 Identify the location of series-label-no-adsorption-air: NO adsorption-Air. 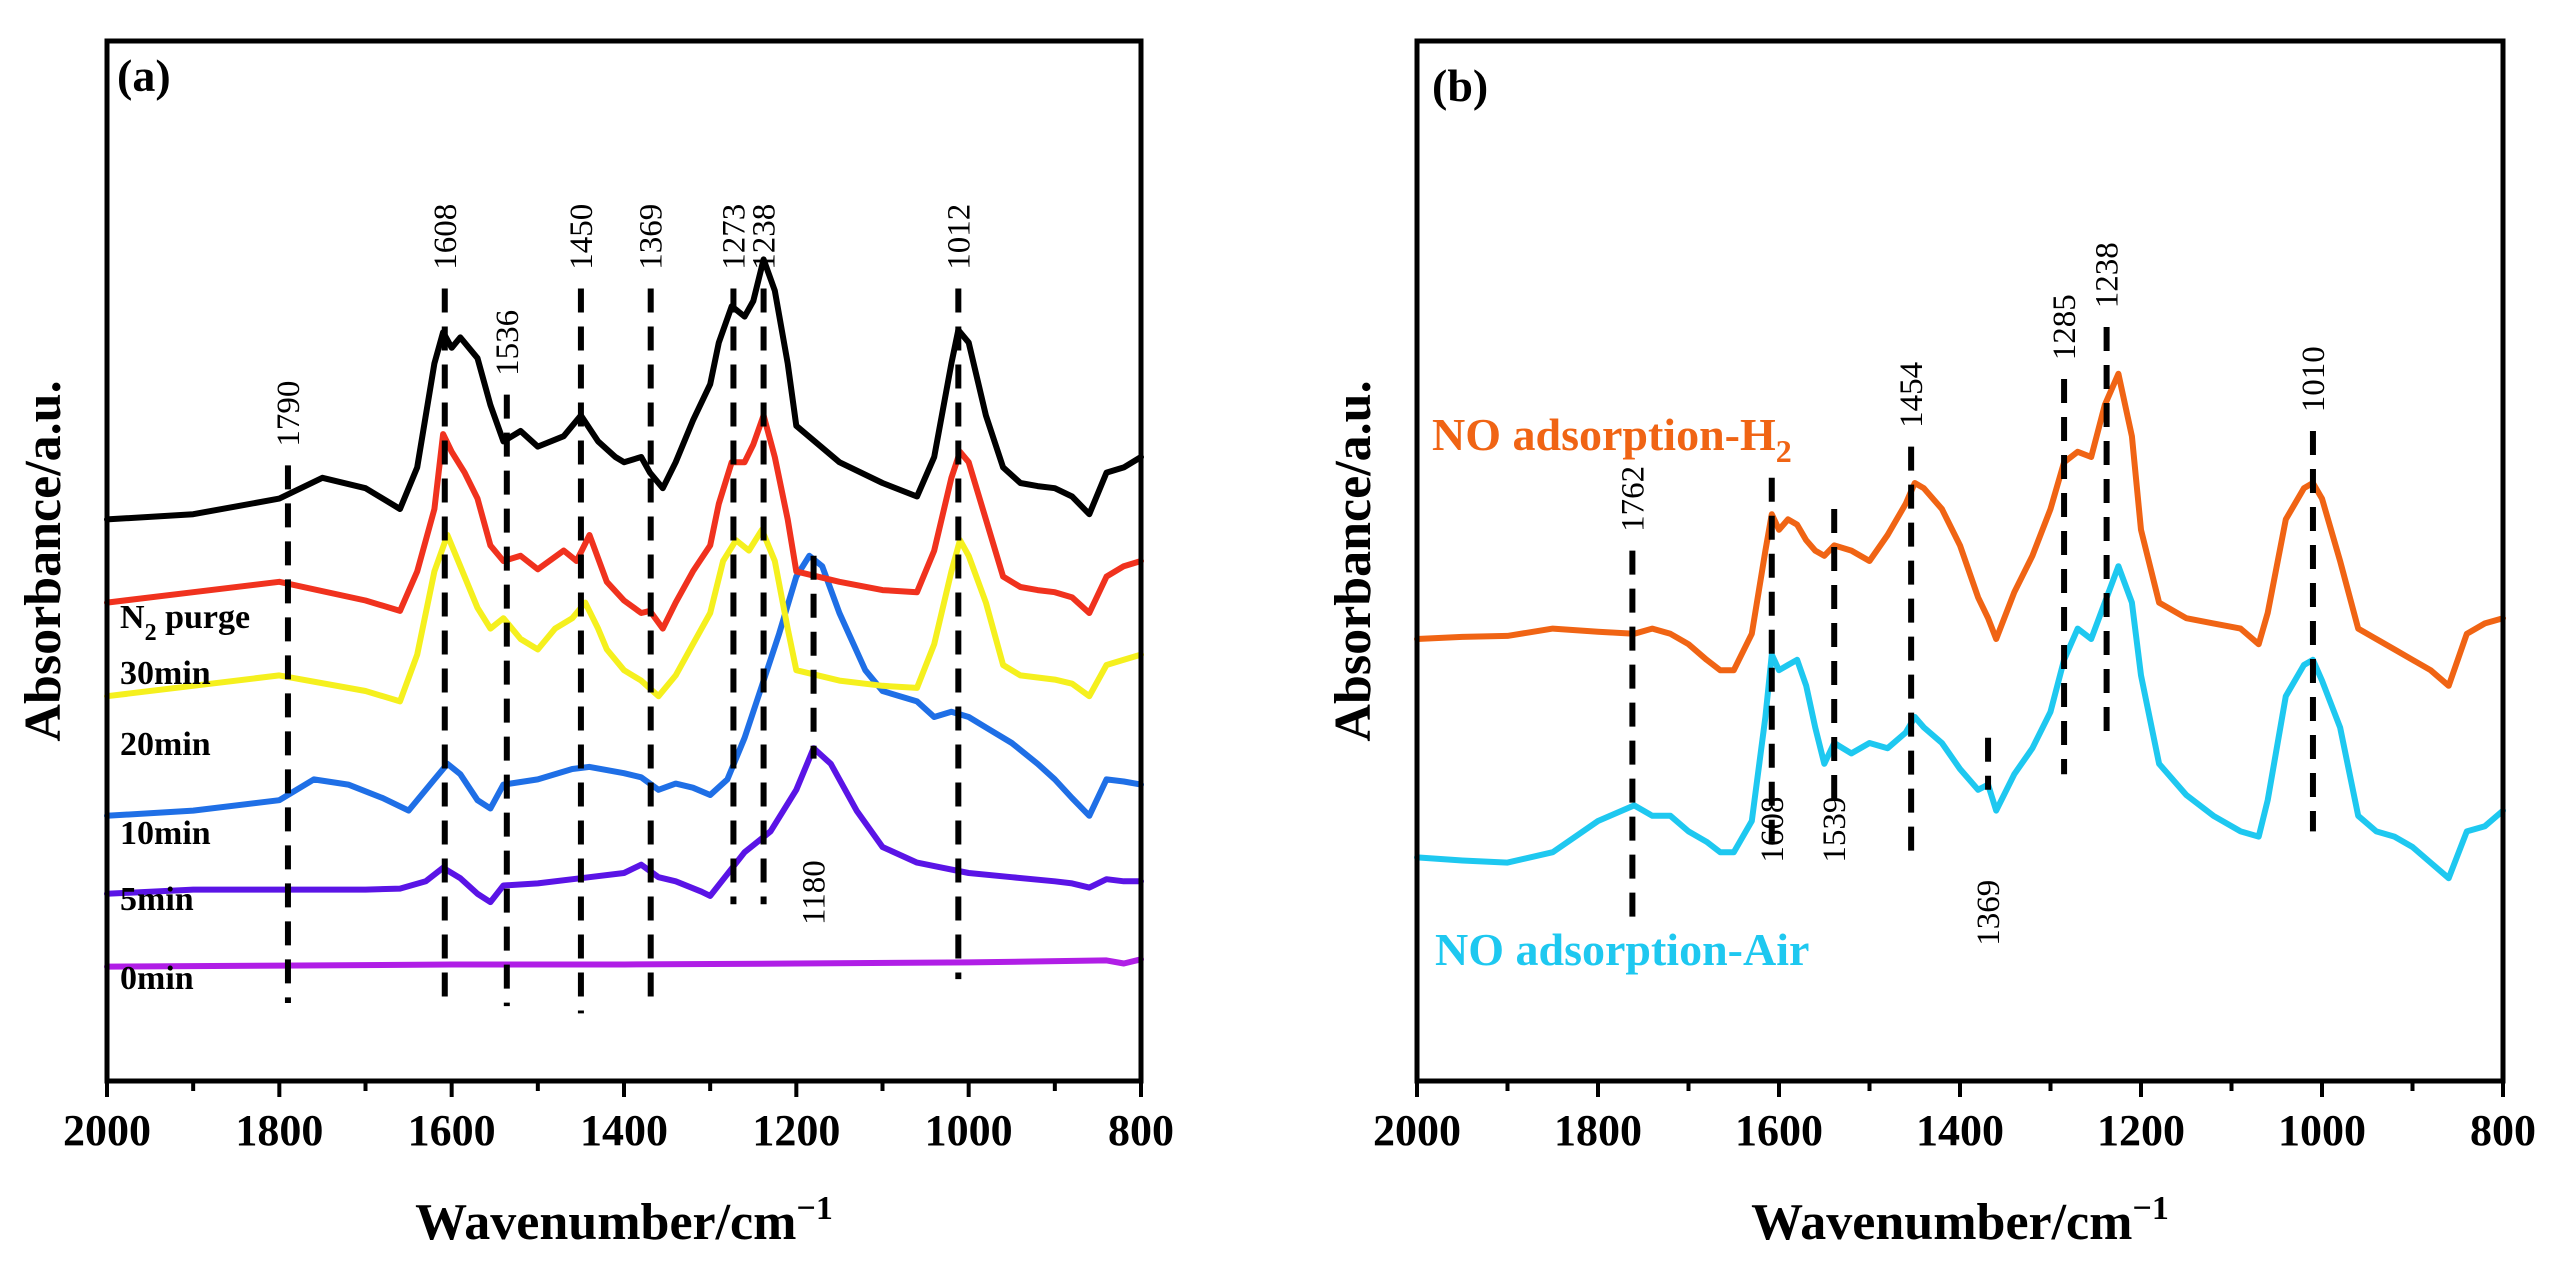
(1622, 949).